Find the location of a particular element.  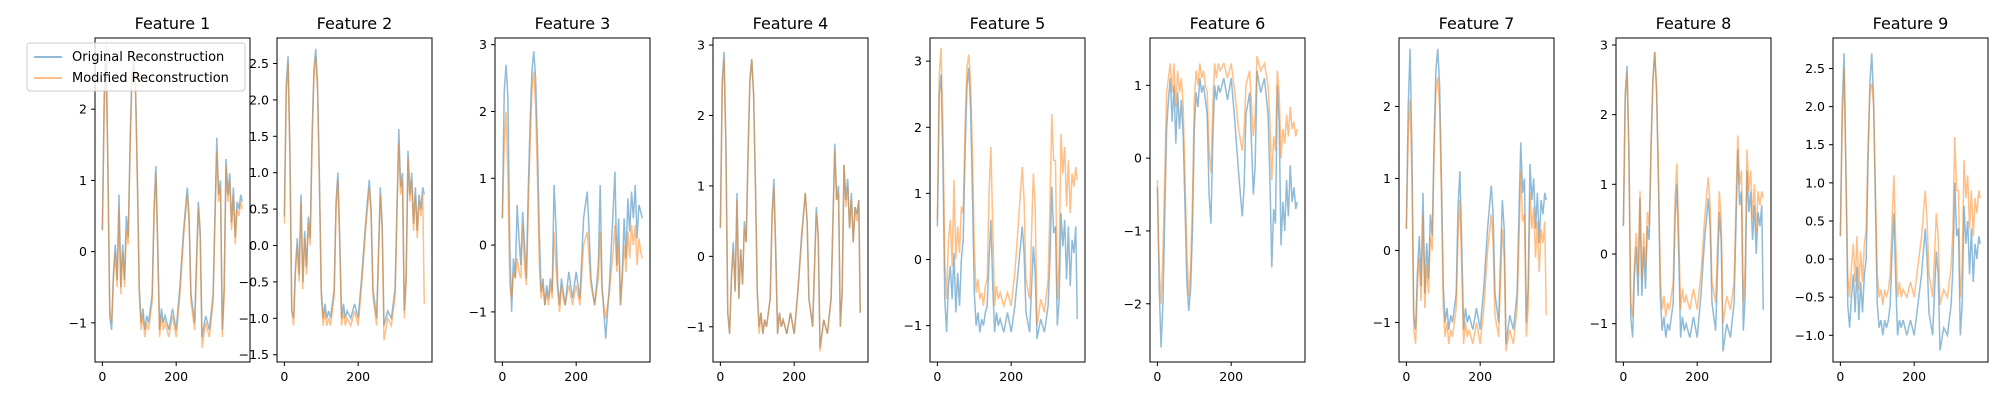

legend-frame is located at coordinates (136, 67).